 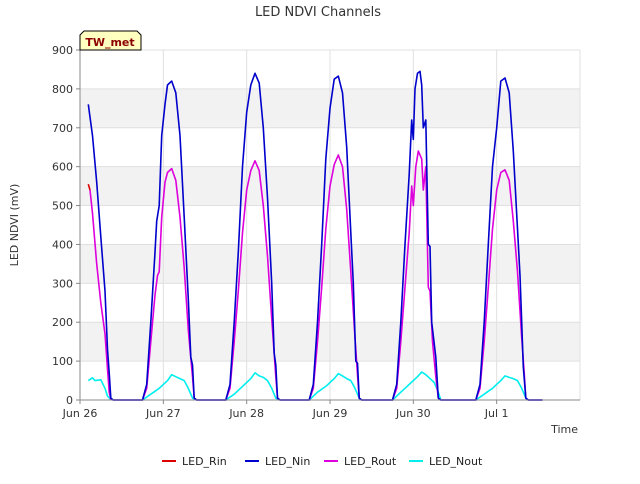 What do you see at coordinates (322, 461) in the screenshot?
I see `legend: LED_Rin LED_Nin LED_Rout LED_Nout` at bounding box center [322, 461].